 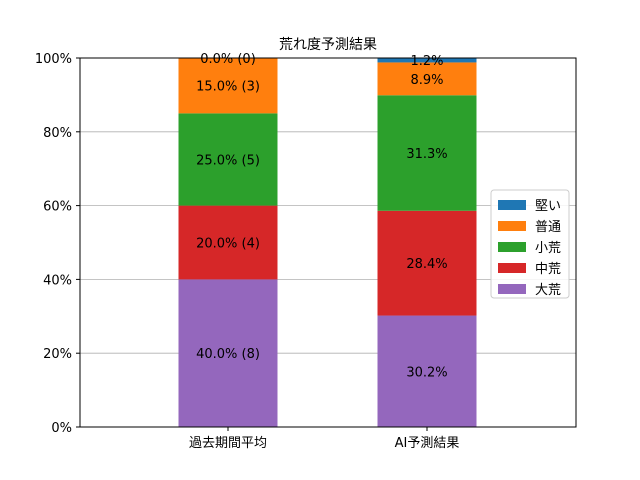 What do you see at coordinates (57, 354) in the screenshot?
I see `y-tick-label: 20%` at bounding box center [57, 354].